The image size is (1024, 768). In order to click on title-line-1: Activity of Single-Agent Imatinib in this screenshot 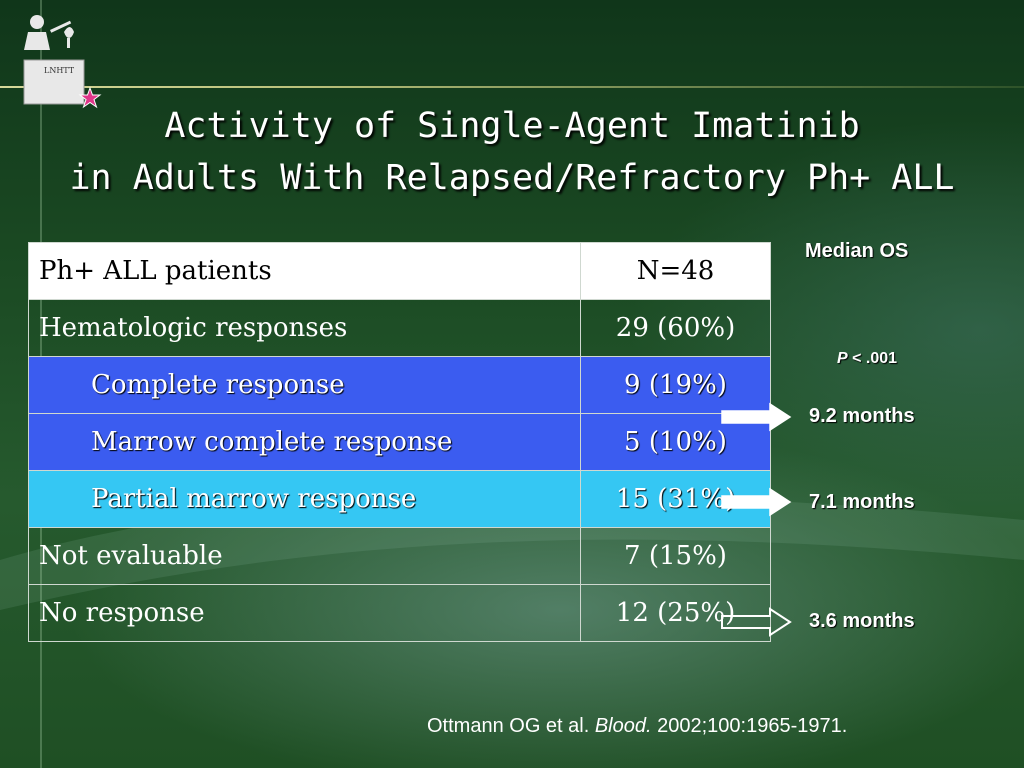, I will do `click(512, 126)`.